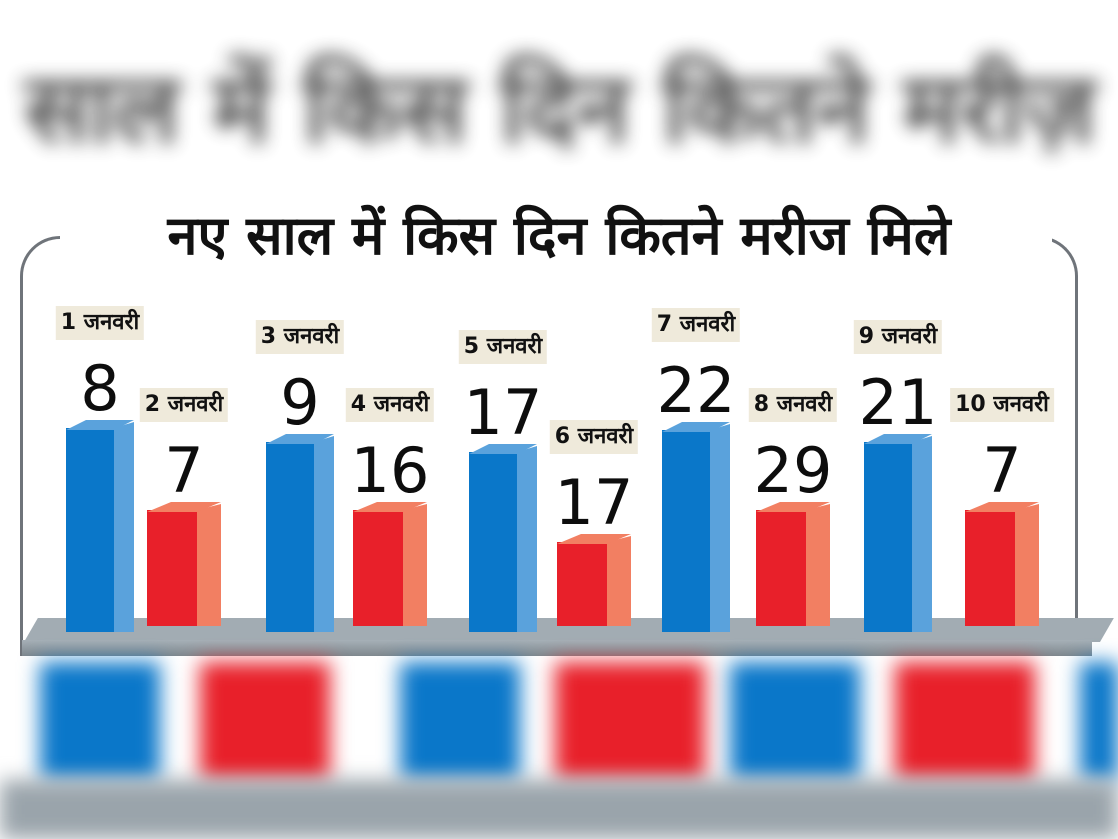  What do you see at coordinates (556, 238) in the screenshot?
I see `frame-gap` at bounding box center [556, 238].